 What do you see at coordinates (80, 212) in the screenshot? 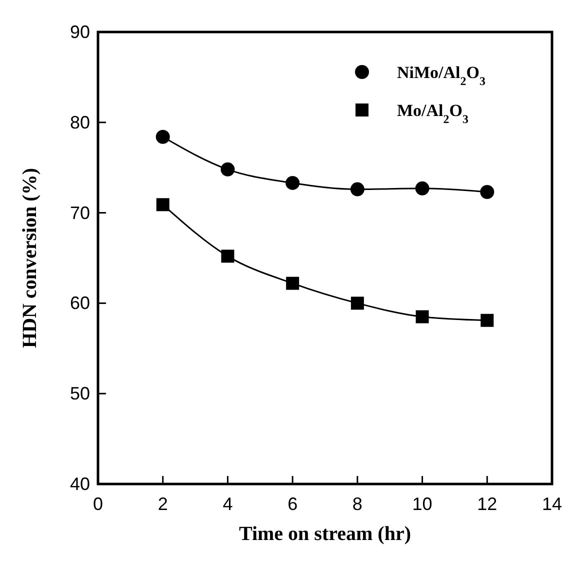
I see `y-tick-label: 70` at bounding box center [80, 212].